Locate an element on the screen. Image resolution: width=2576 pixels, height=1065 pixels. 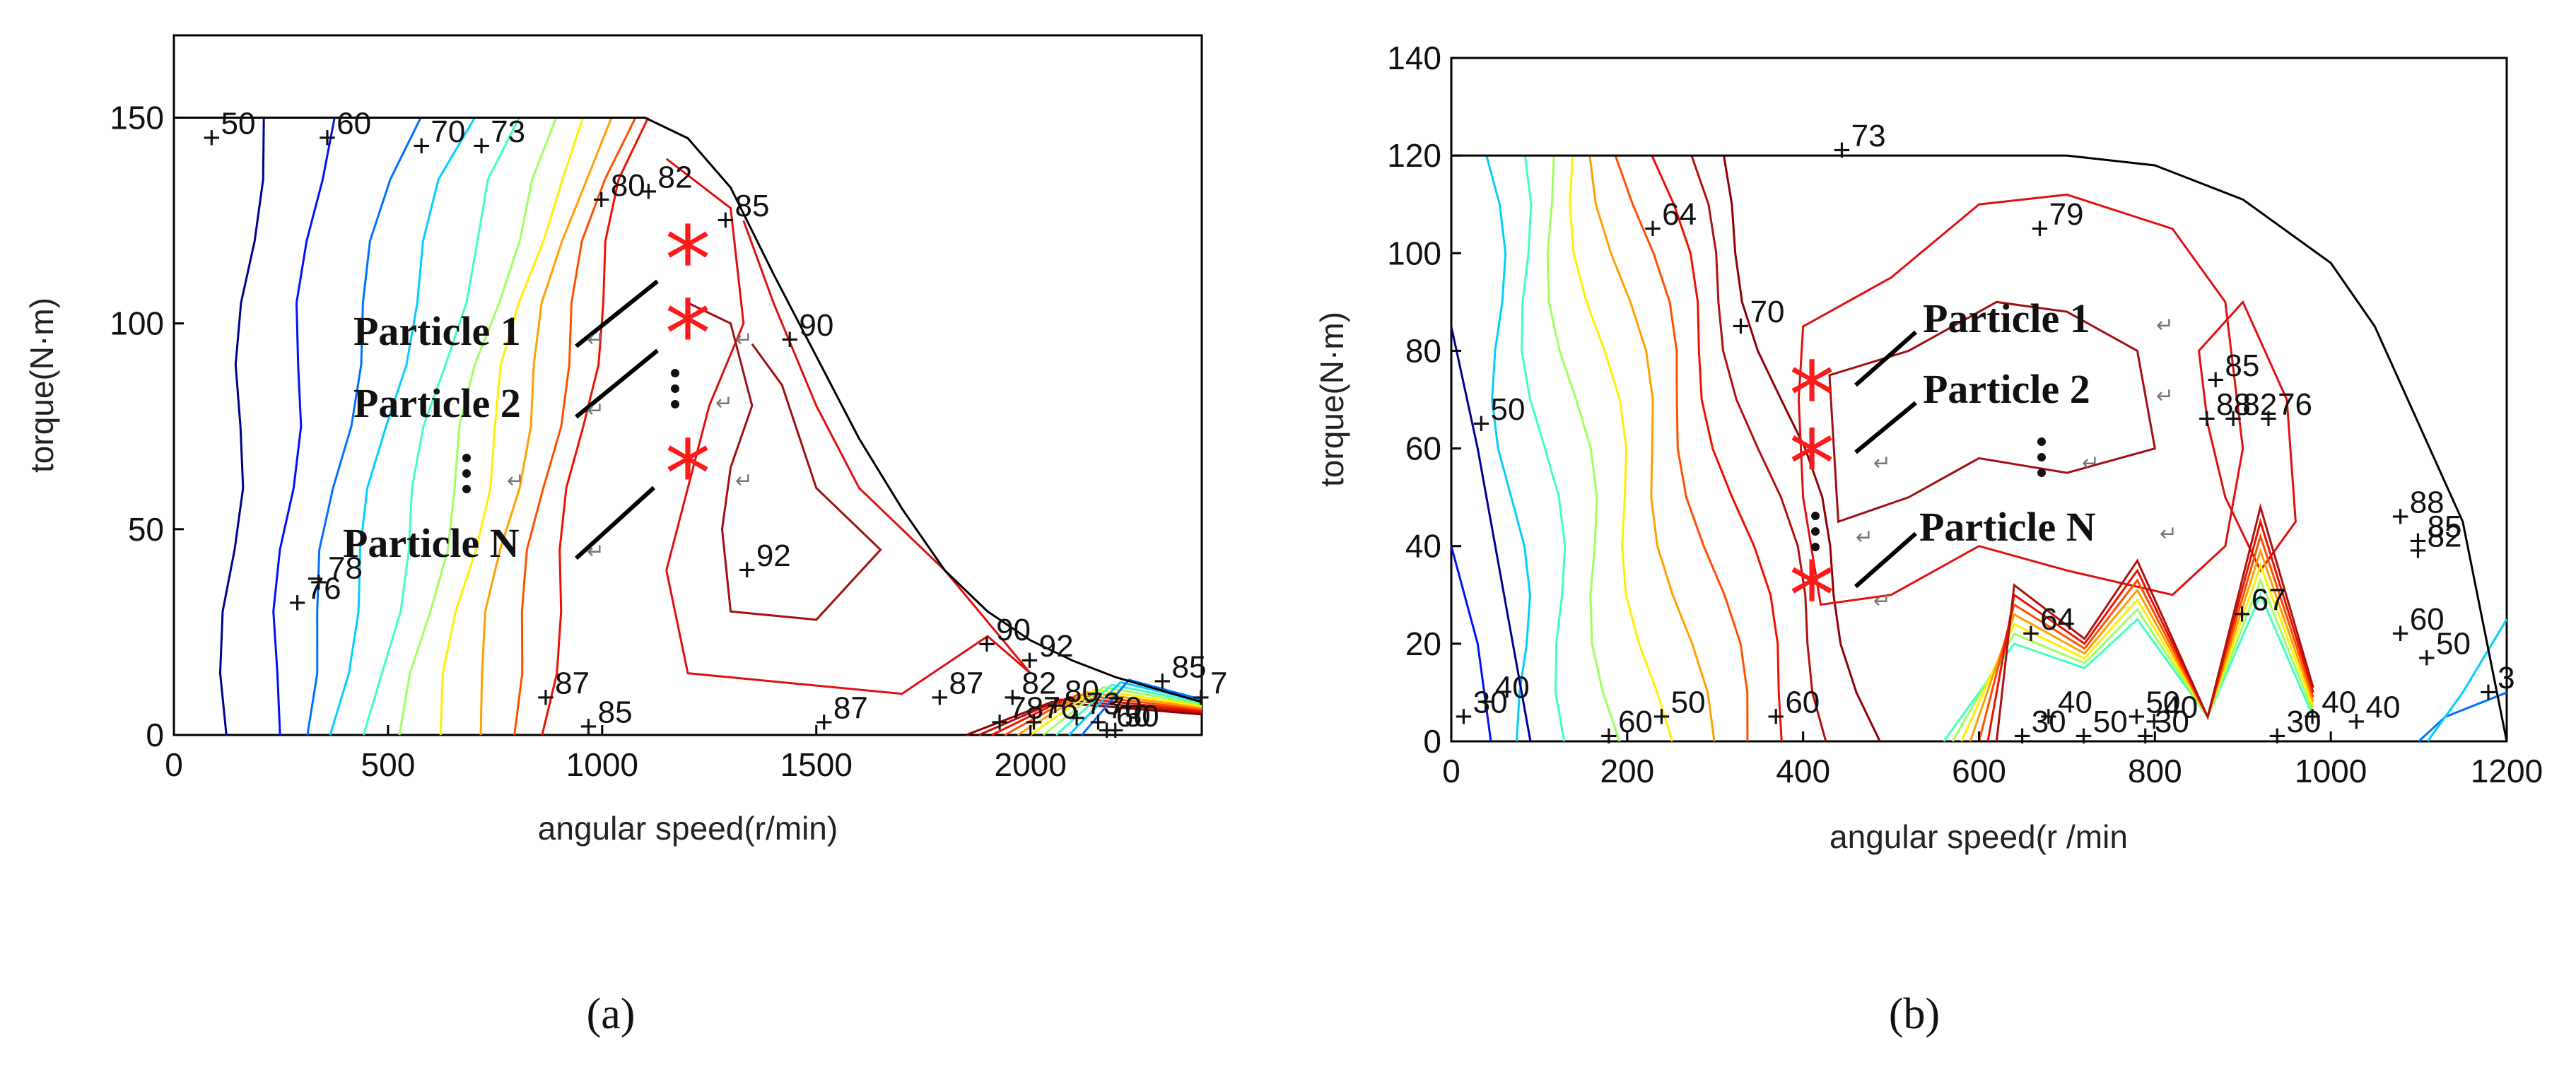
x-tick-label: 400 is located at coordinates (1803, 771).